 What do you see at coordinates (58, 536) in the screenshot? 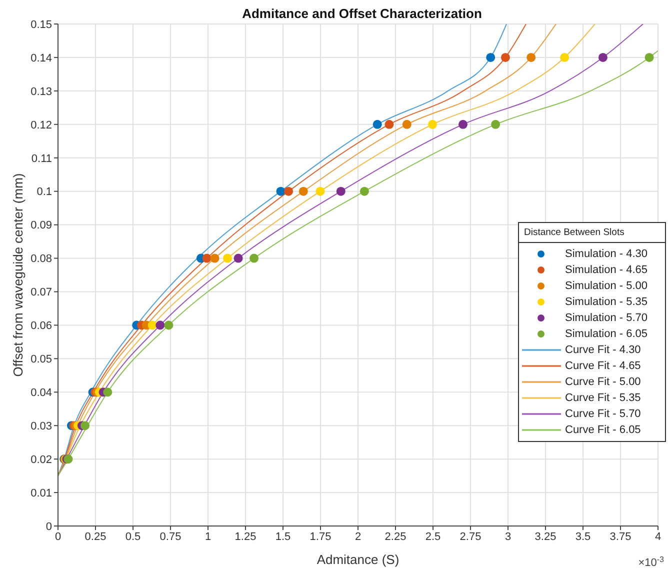
I see `x-tick-label: 0` at bounding box center [58, 536].